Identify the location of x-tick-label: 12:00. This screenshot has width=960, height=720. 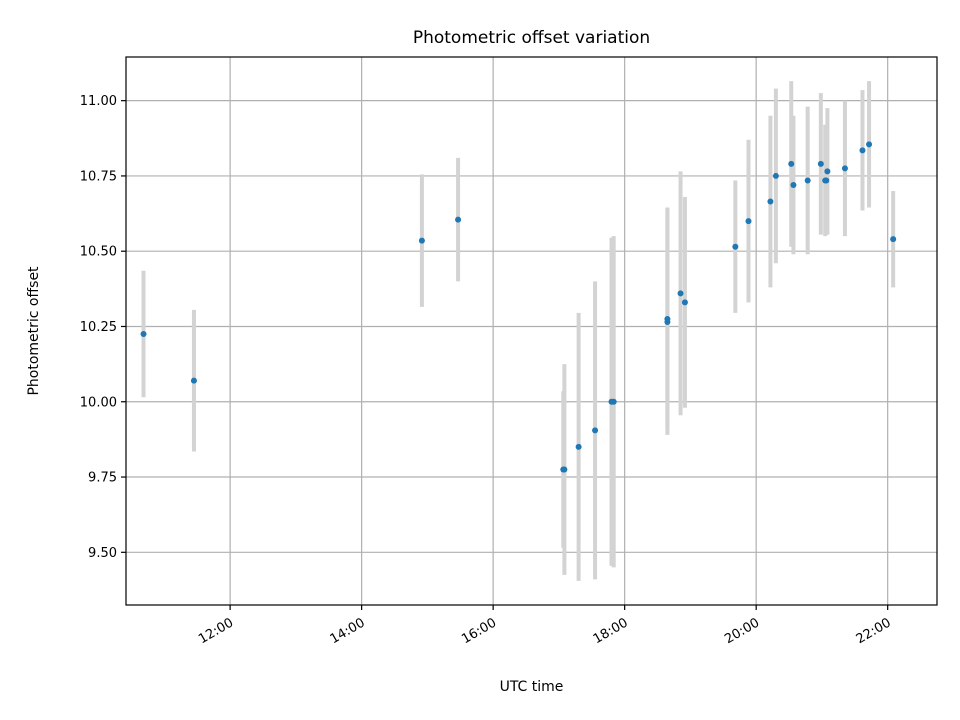
(216, 631).